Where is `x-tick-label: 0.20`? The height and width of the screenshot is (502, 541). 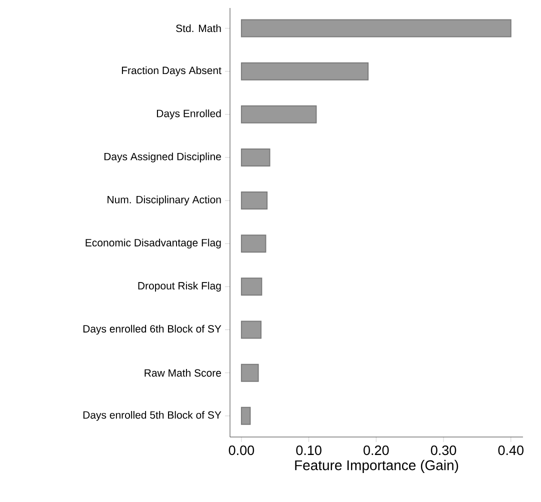
x-tick-label: 0.20 is located at coordinates (376, 451).